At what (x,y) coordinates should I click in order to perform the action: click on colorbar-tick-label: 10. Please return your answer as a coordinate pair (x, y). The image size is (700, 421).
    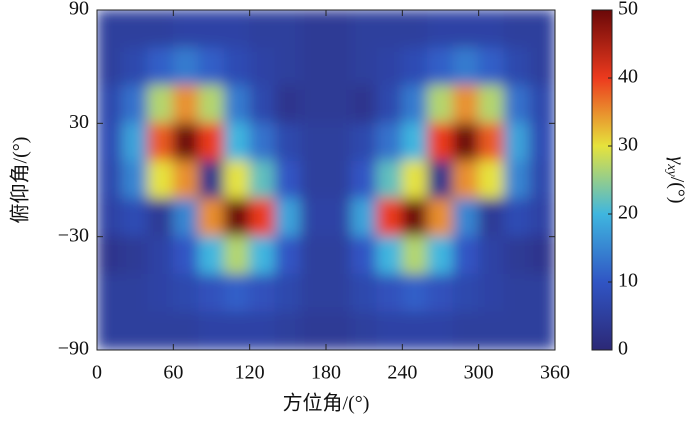
    Looking at the image, I should click on (628, 281).